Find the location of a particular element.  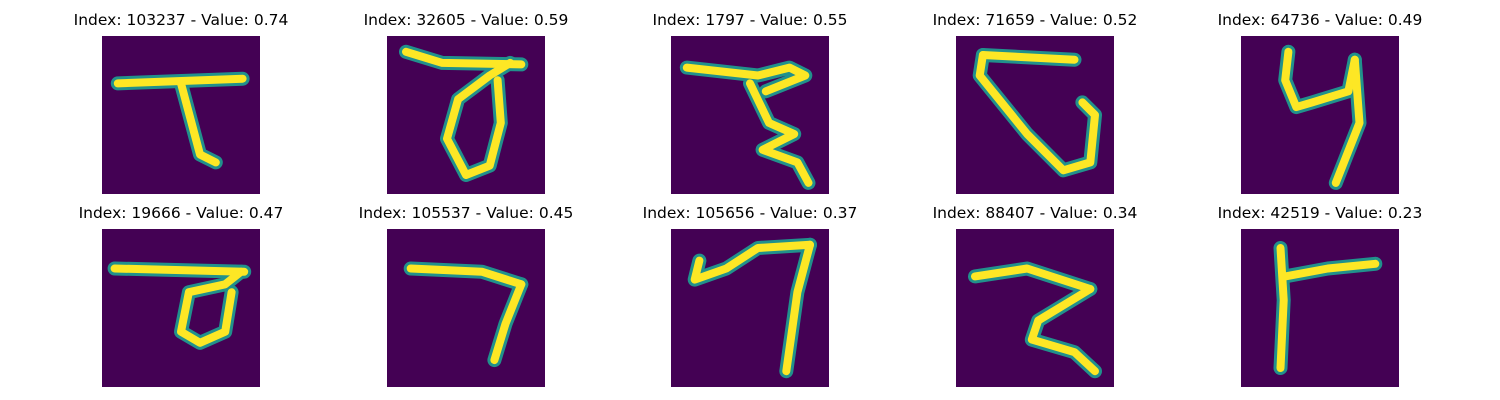

panel-title: Index: 64736 - Value: 0.49 is located at coordinates (1320, 20).